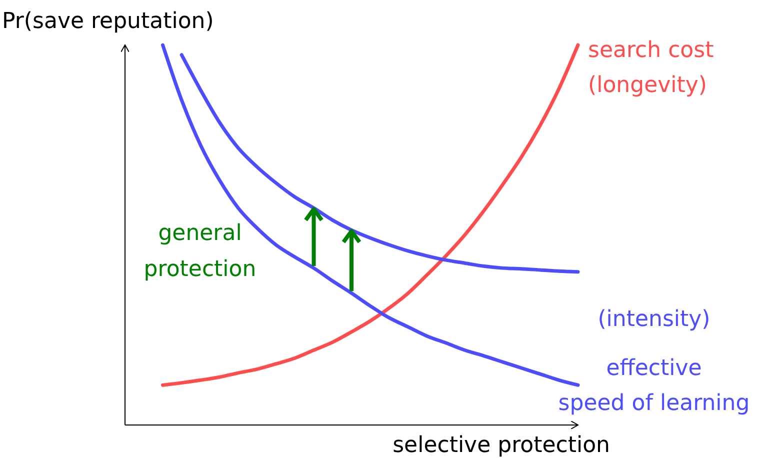  I want to click on series-label: (intensity), so click(654, 319).